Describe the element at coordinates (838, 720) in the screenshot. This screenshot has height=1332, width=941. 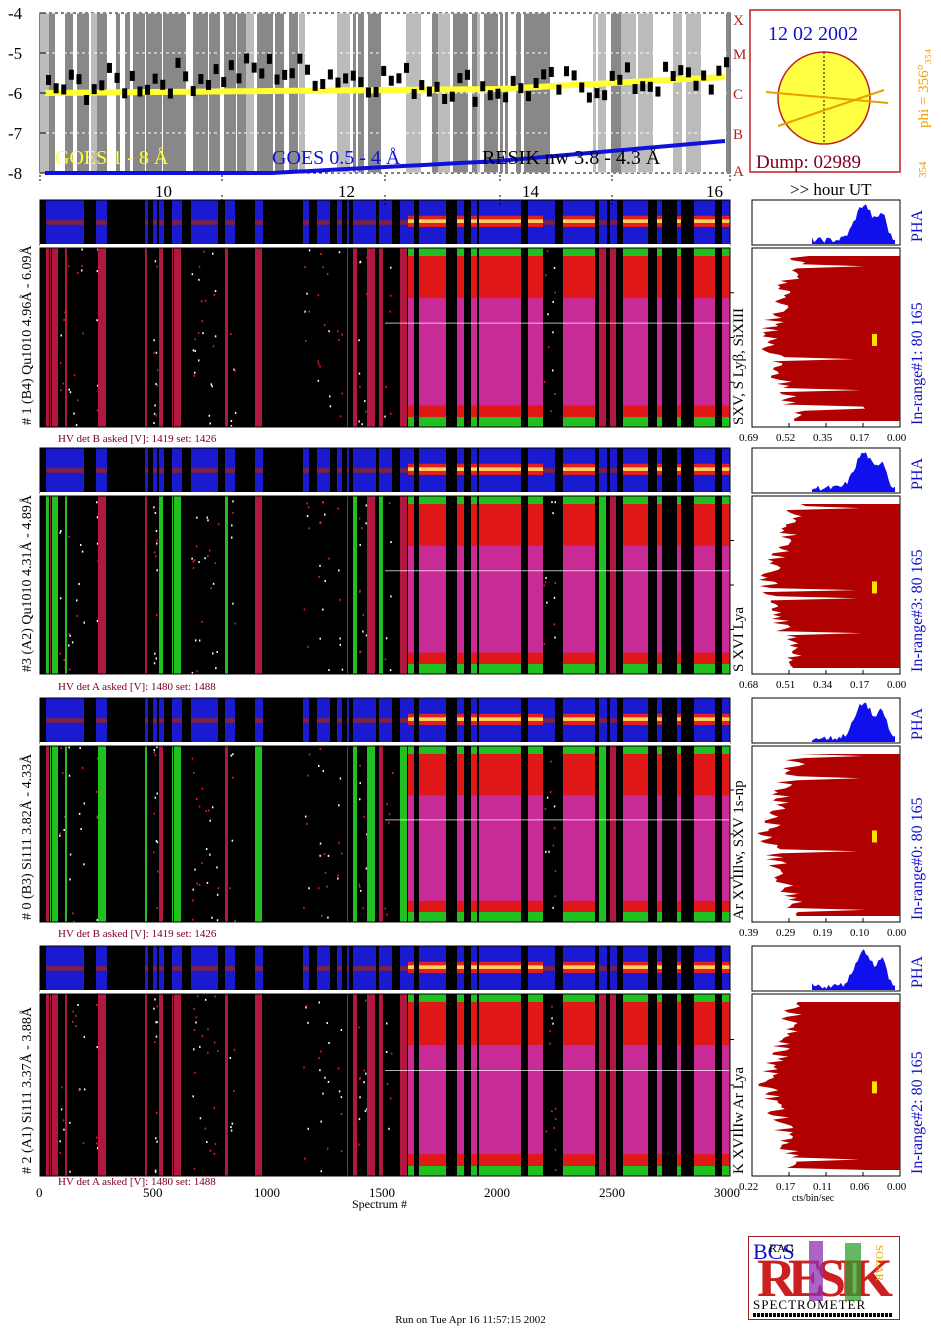
I see `pha-histogram: PHA` at that location.